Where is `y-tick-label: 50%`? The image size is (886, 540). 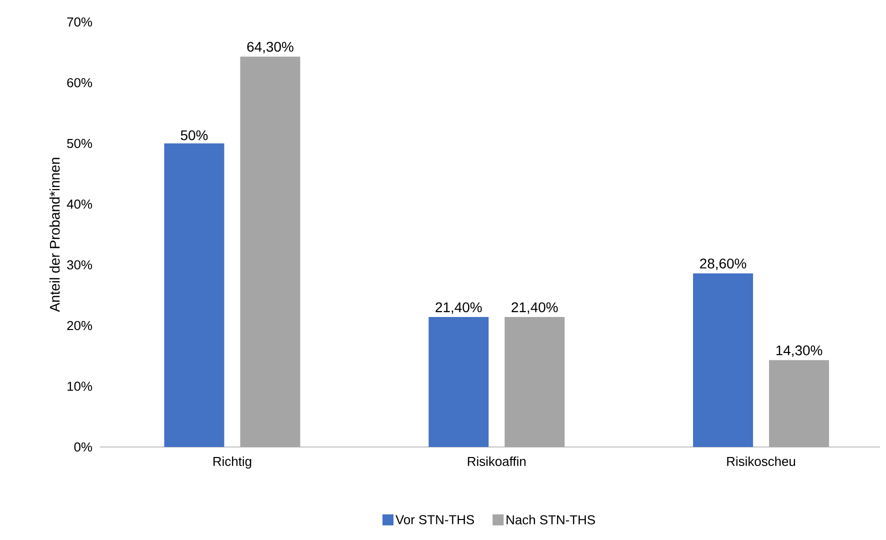 y-tick-label: 50% is located at coordinates (79, 143).